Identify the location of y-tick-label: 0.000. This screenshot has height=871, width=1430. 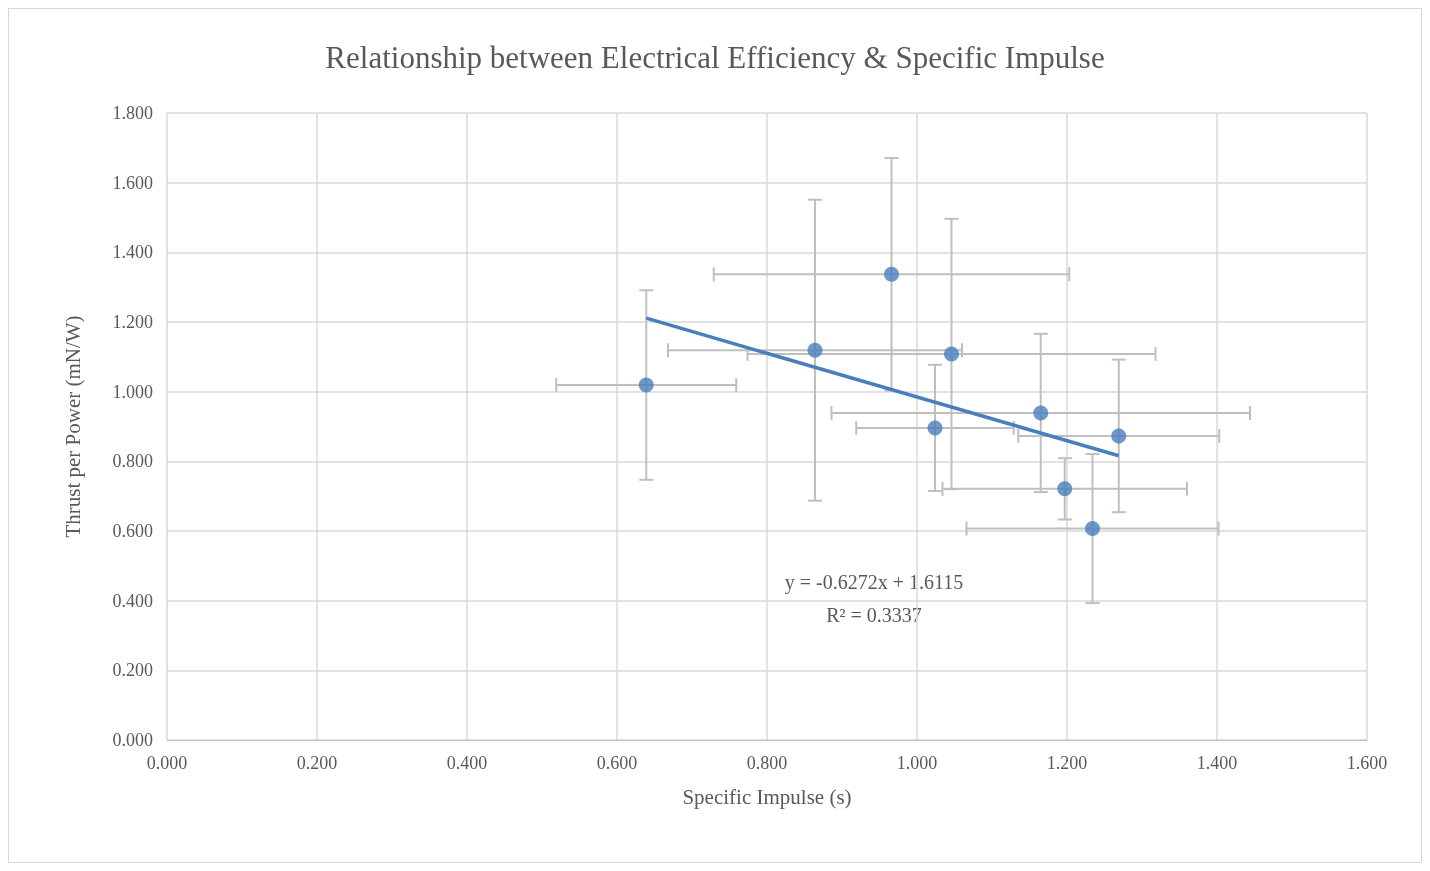
(132, 740).